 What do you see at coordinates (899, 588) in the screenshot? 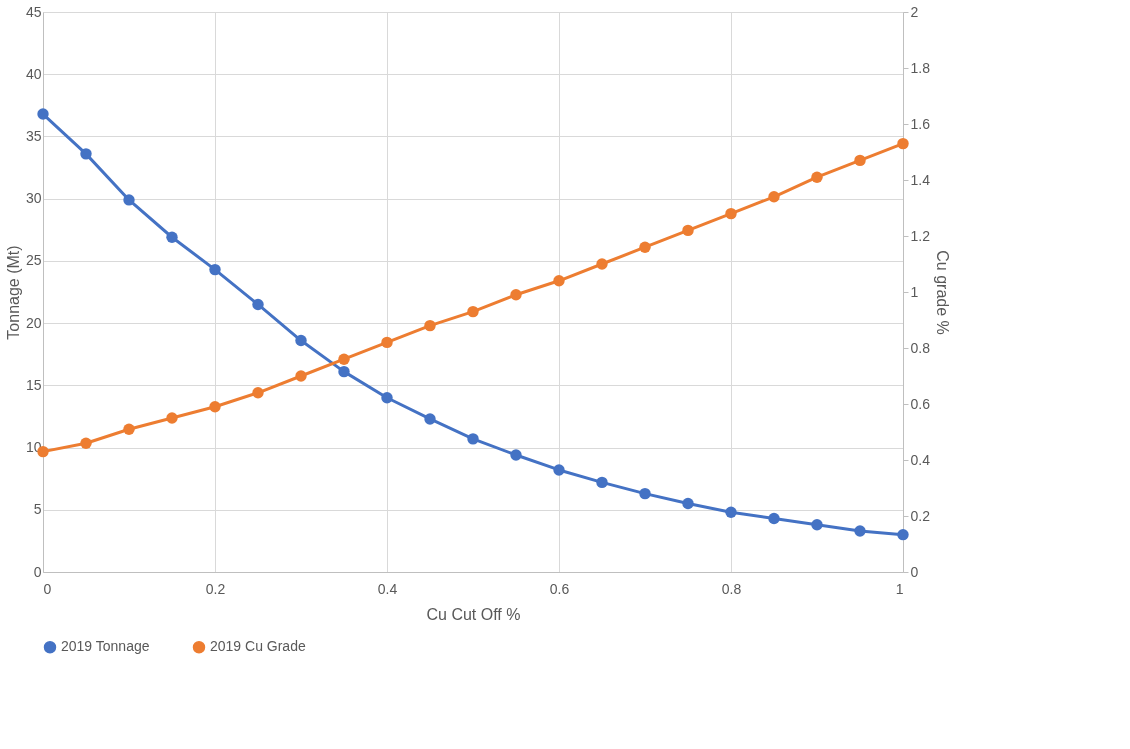
I see `x-tick-label: 1` at bounding box center [899, 588].